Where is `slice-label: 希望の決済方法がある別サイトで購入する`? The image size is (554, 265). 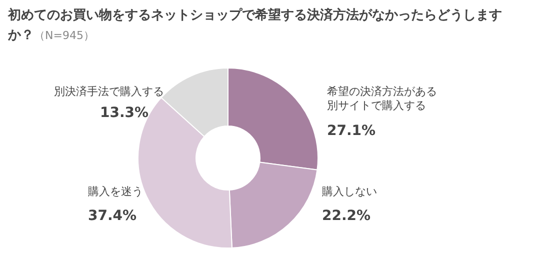 slice-label: 希望の決済方法がある別サイトで購入する is located at coordinates (382, 98).